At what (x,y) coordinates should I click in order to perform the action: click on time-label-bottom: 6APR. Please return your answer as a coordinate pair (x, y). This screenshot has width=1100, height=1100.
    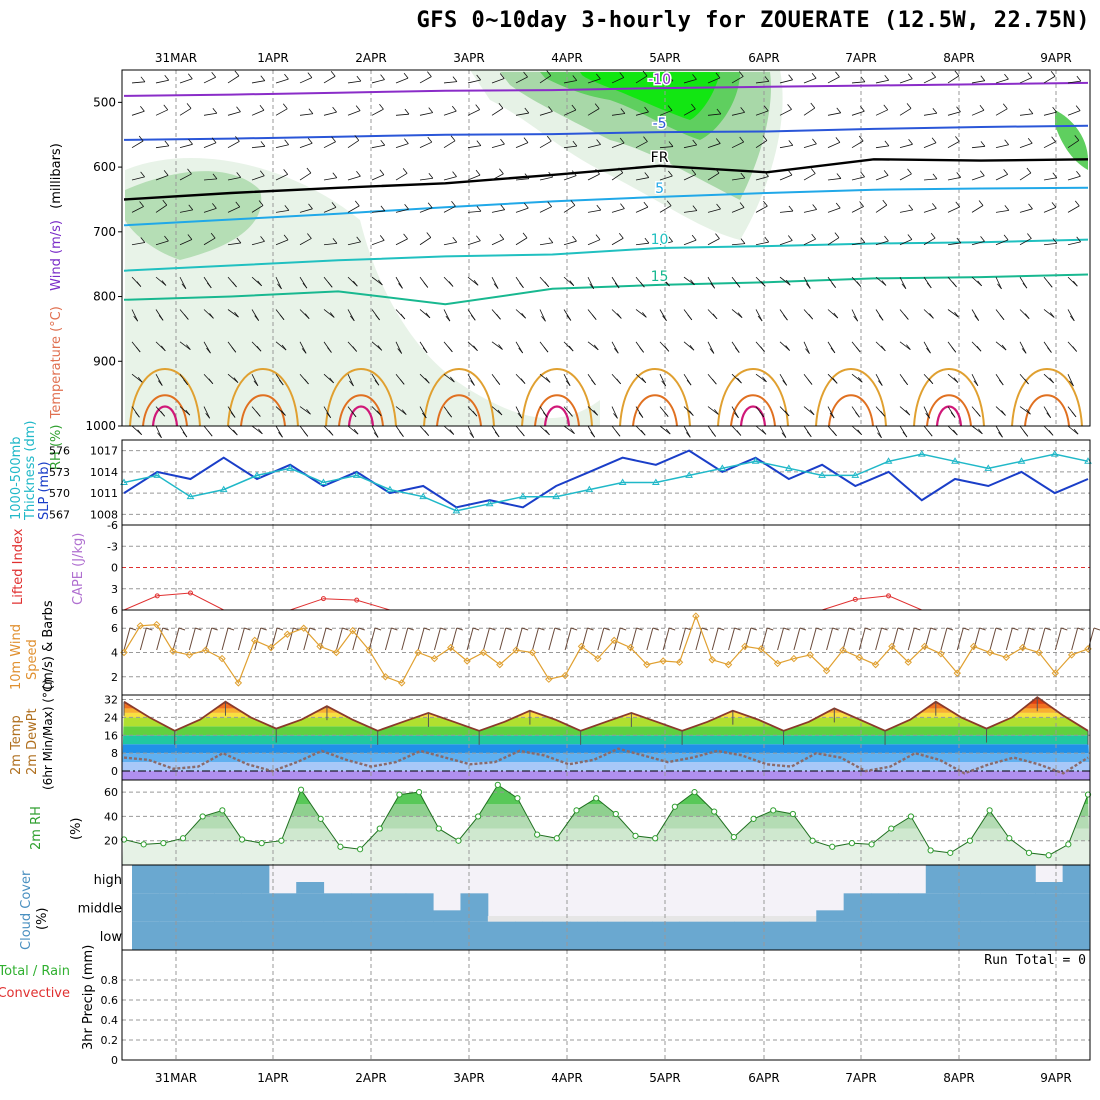
    Looking at the image, I should click on (763, 1078).